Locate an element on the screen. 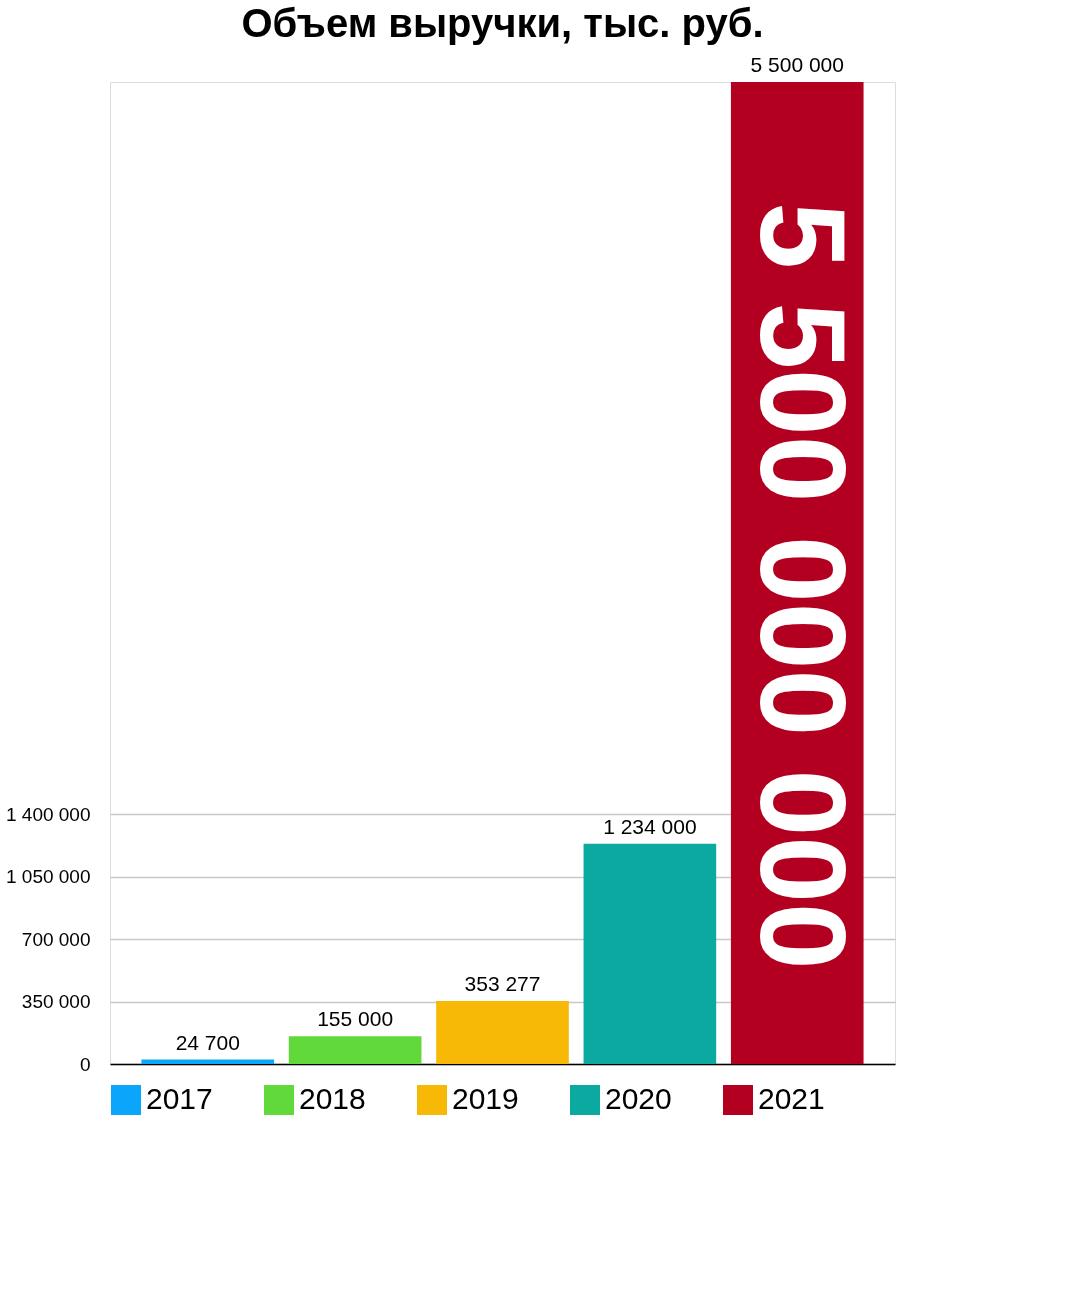 The image size is (1088, 1312). y-tick-label: 350 000 is located at coordinates (56, 1002).